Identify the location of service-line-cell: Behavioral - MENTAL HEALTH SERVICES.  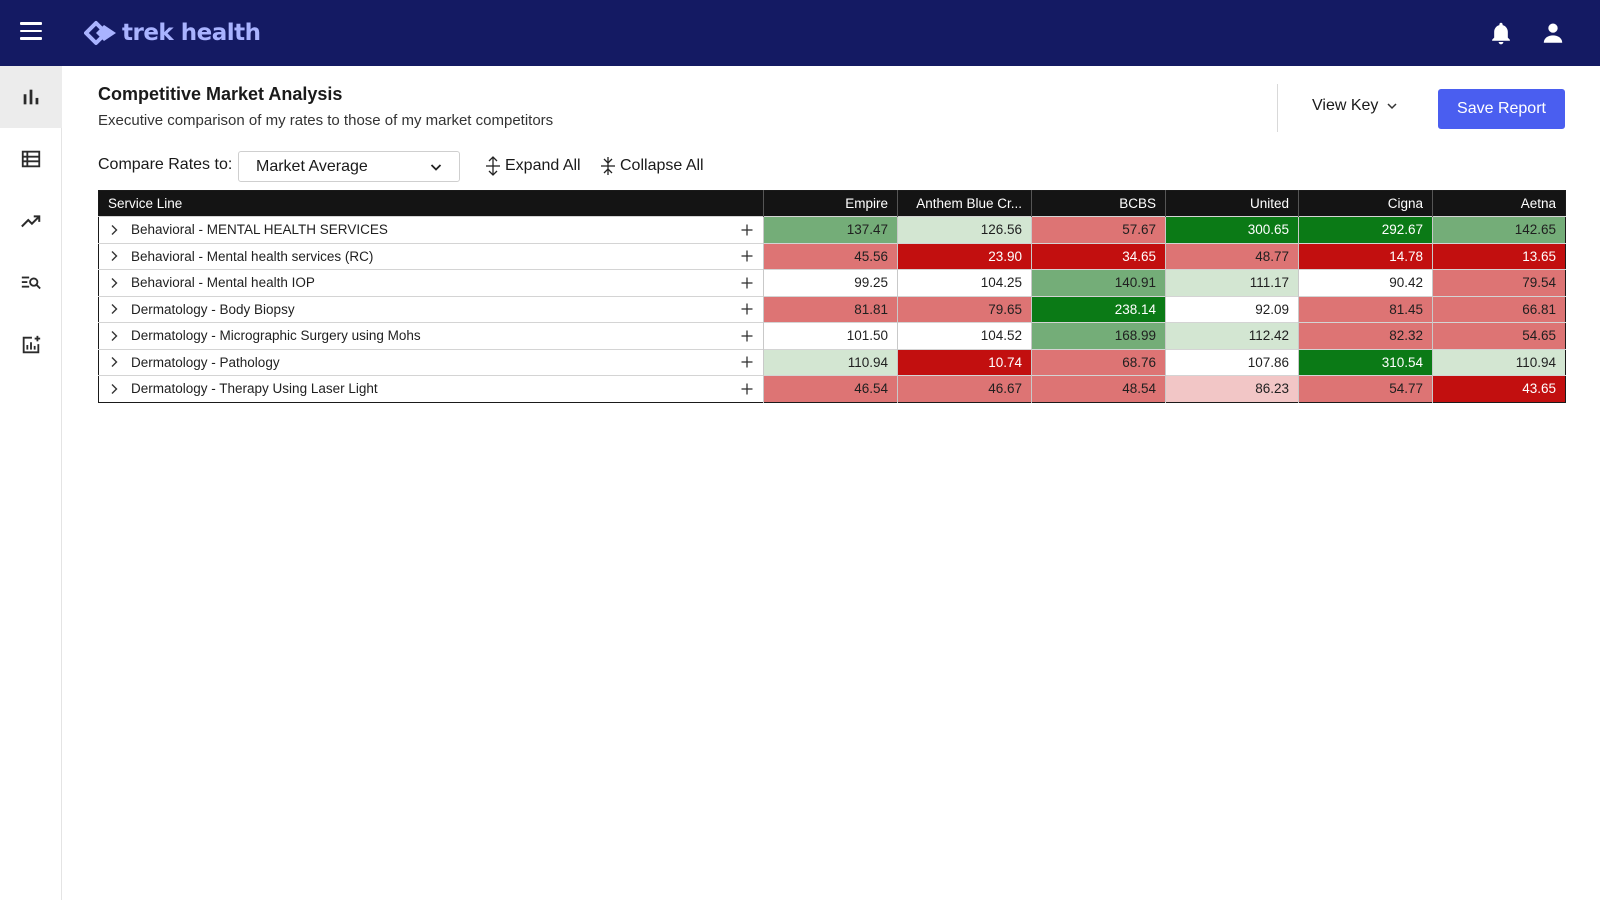
(431, 229).